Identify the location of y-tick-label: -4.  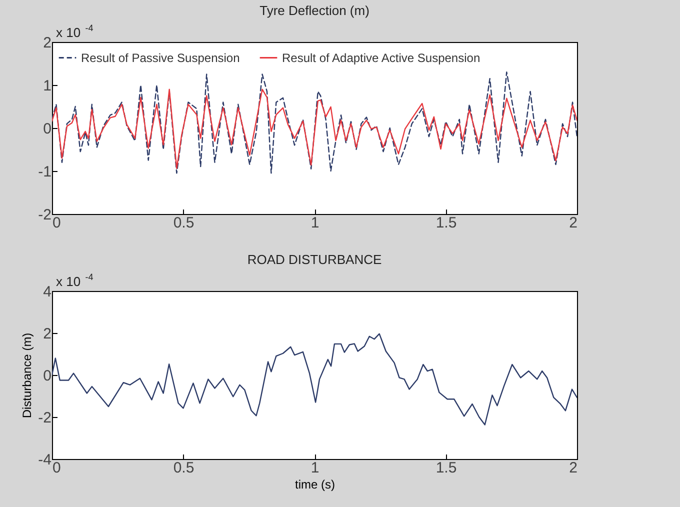
(45, 460).